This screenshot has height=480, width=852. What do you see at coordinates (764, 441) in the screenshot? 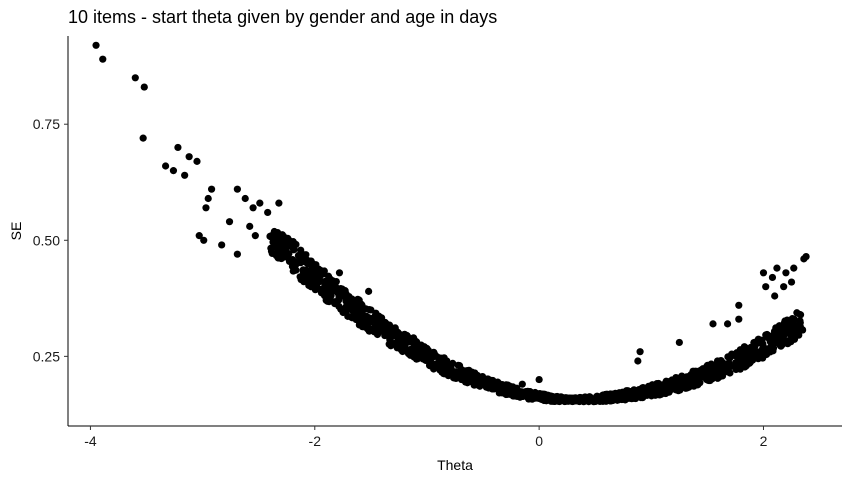
I see `x-tick-label: 2` at bounding box center [764, 441].